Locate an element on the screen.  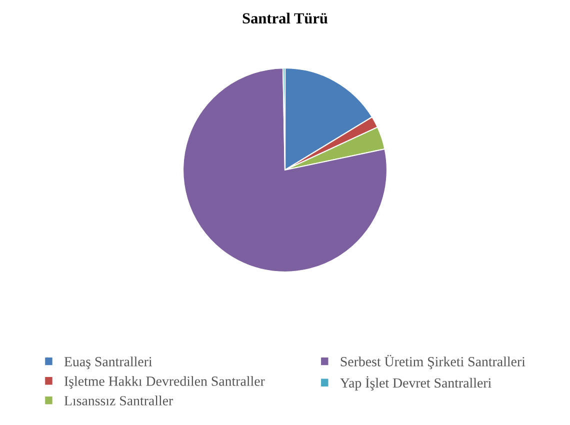
legend-label: Işletme Hakkı Devredilen Santraller is located at coordinates (164, 382).